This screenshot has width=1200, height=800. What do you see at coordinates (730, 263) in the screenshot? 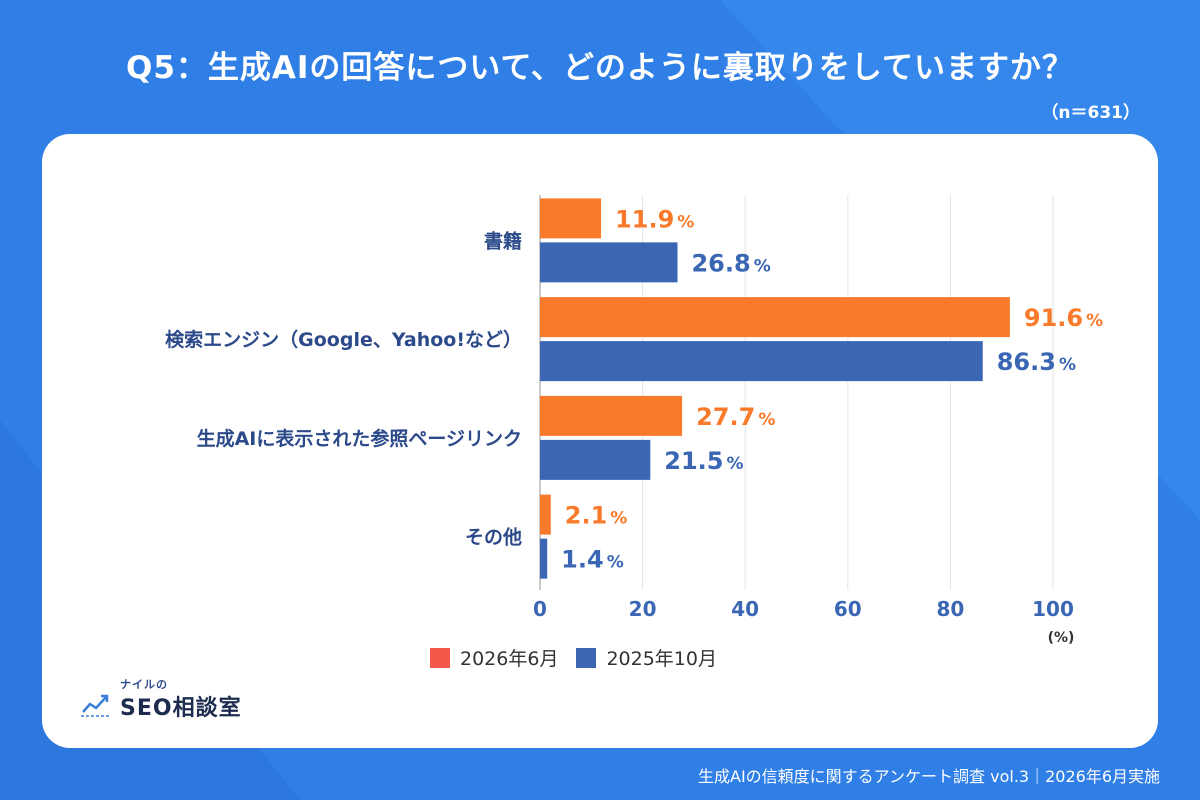
I see `data-label: 26.8%` at bounding box center [730, 263].